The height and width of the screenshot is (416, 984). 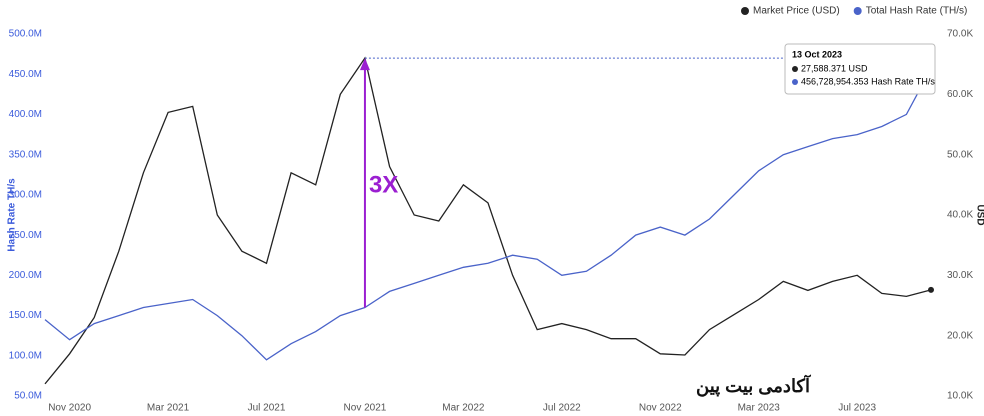 What do you see at coordinates (463, 408) in the screenshot?
I see `x-tick-label: Mar 2022` at bounding box center [463, 408].